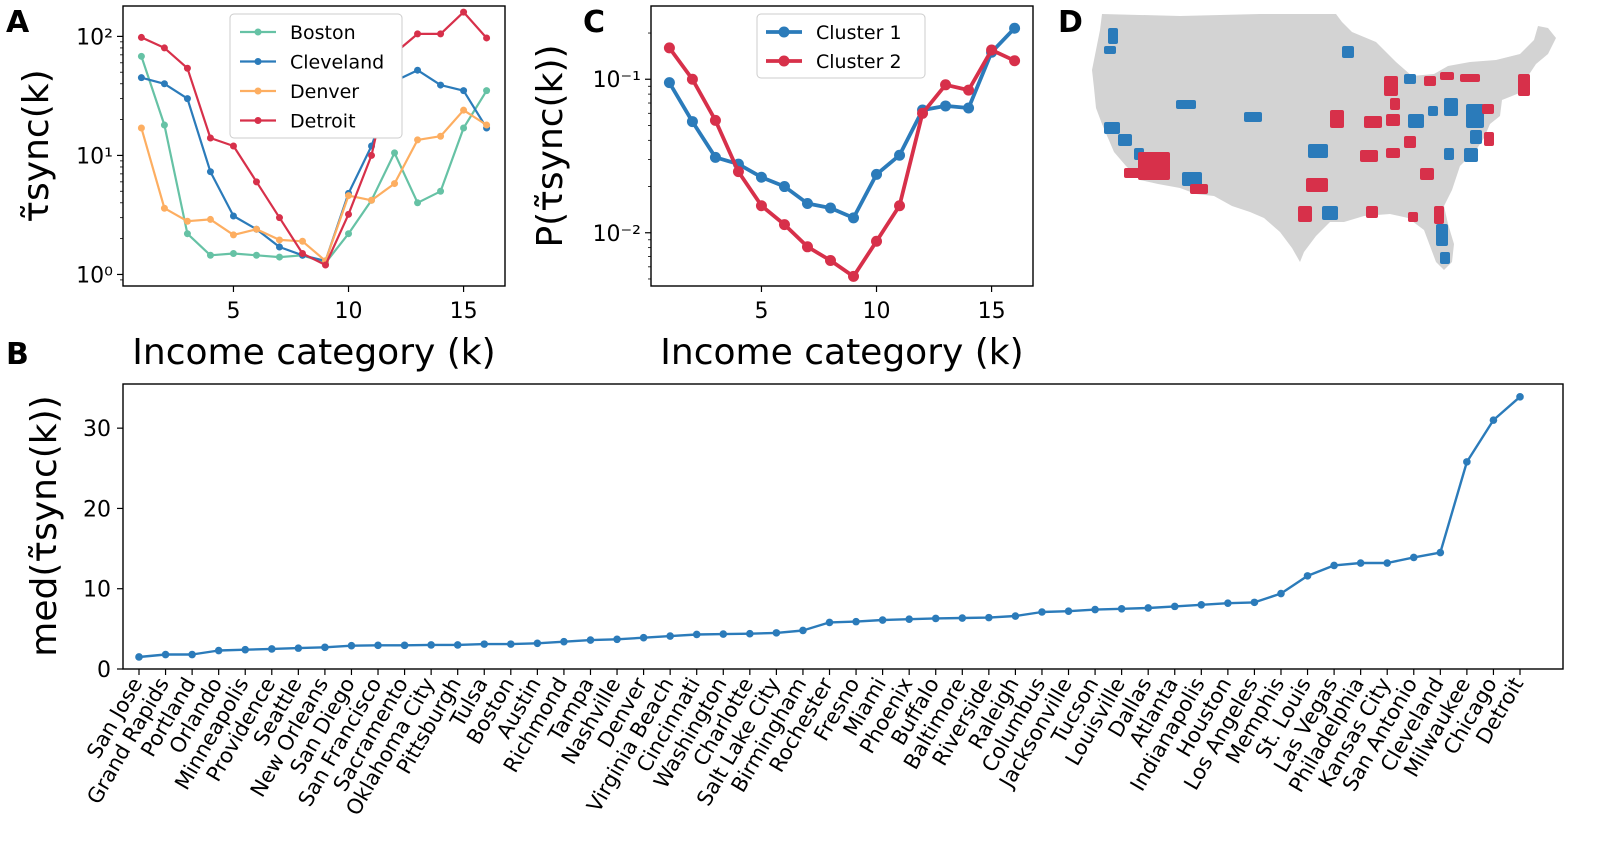 This screenshot has height=862, width=1600. What do you see at coordinates (1070, 22) in the screenshot?
I see `panel-label-d: D` at bounding box center [1070, 22].